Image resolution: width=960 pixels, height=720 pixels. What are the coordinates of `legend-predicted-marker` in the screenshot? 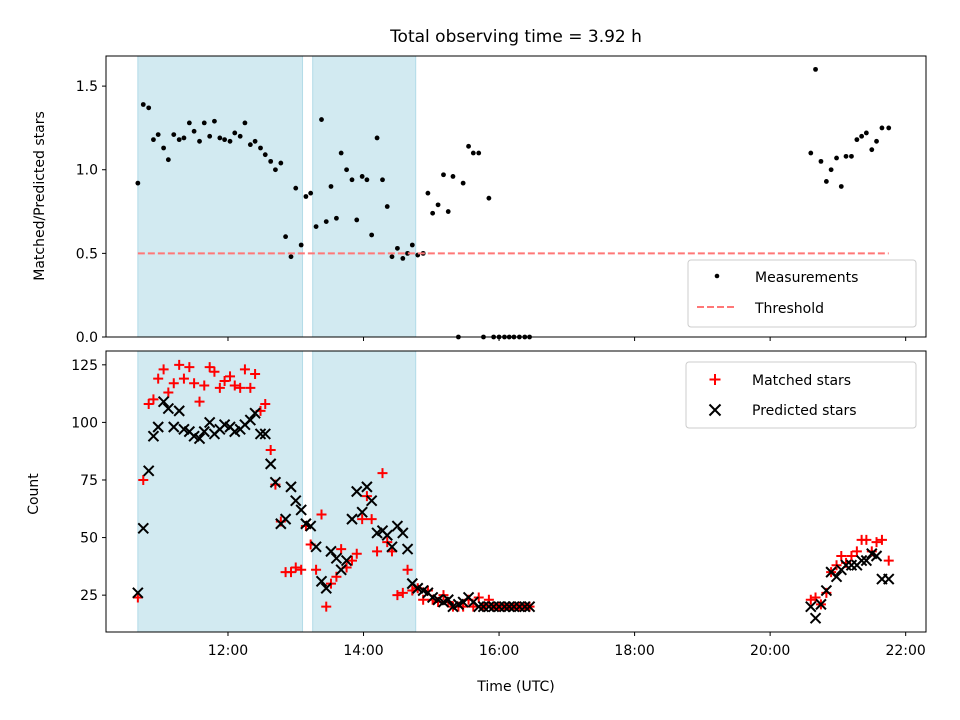 It's located at (715, 410).